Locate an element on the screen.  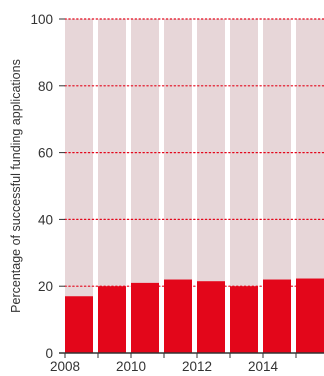
bar-remainder-2015 is located at coordinates (310, 149).